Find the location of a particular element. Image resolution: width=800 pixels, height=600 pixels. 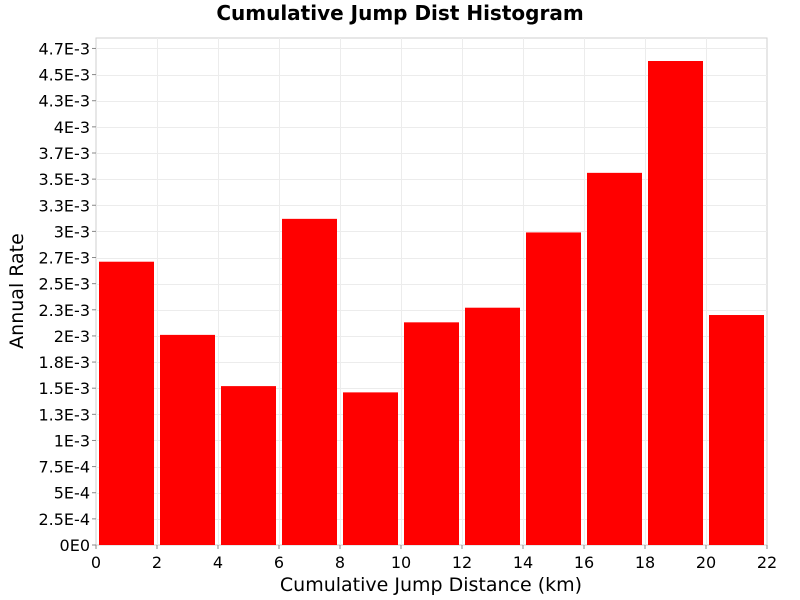

y-tick-label: 7.5E-4 is located at coordinates (64, 467).